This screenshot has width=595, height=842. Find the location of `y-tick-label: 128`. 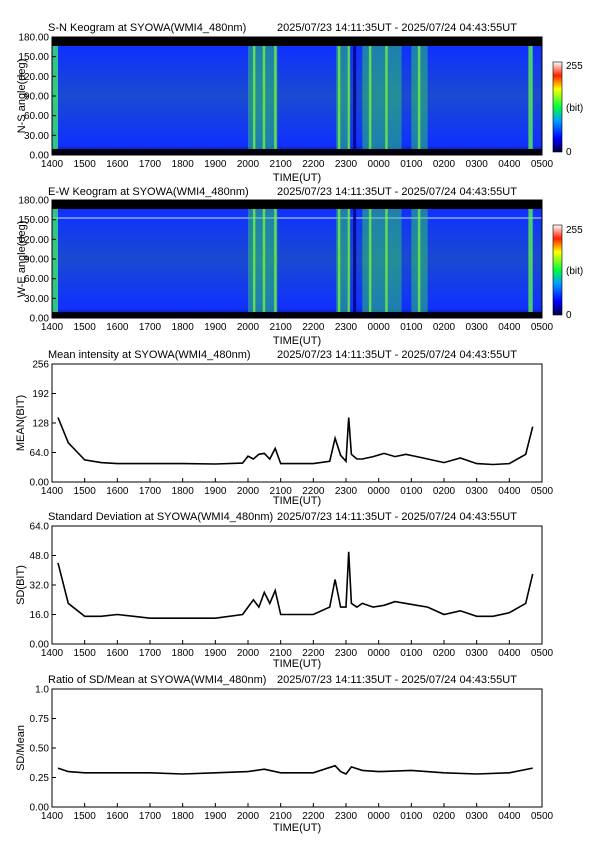

y-tick-label: 128 is located at coordinates (40, 424).